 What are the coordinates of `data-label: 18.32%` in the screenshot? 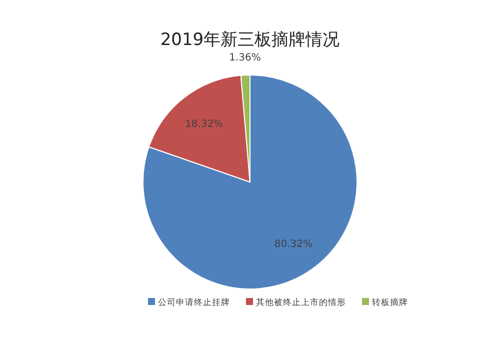 It's located at (204, 124).